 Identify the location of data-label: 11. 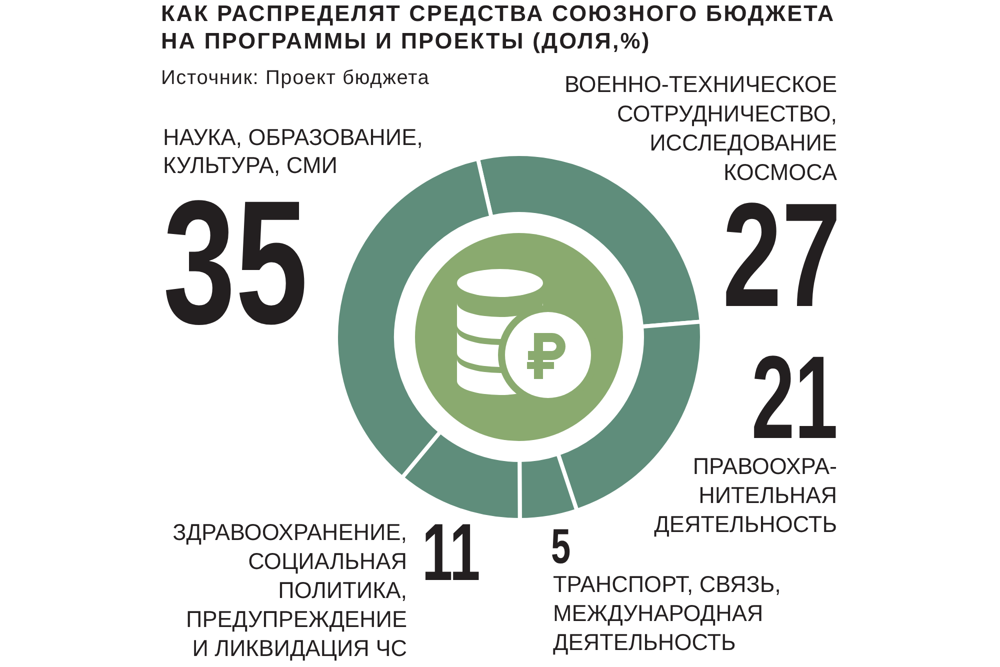
(451, 552).